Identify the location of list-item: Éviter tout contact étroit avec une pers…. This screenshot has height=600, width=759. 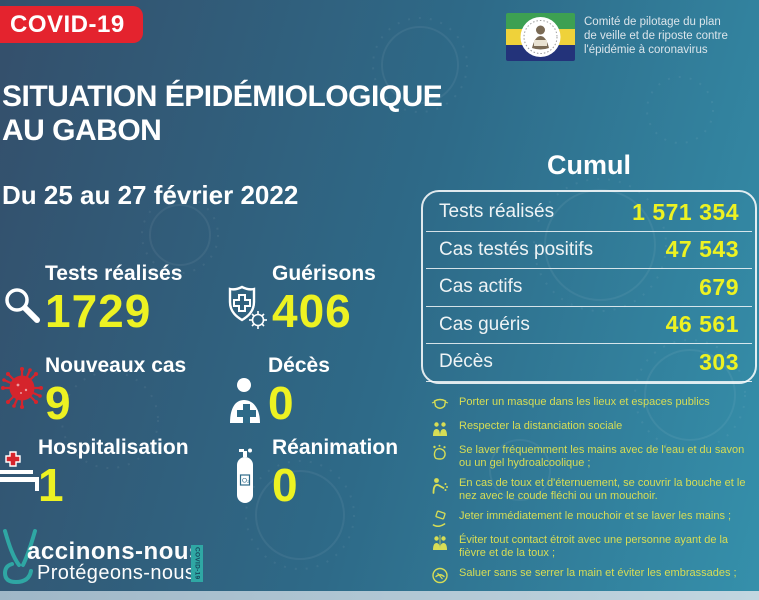
(594, 547).